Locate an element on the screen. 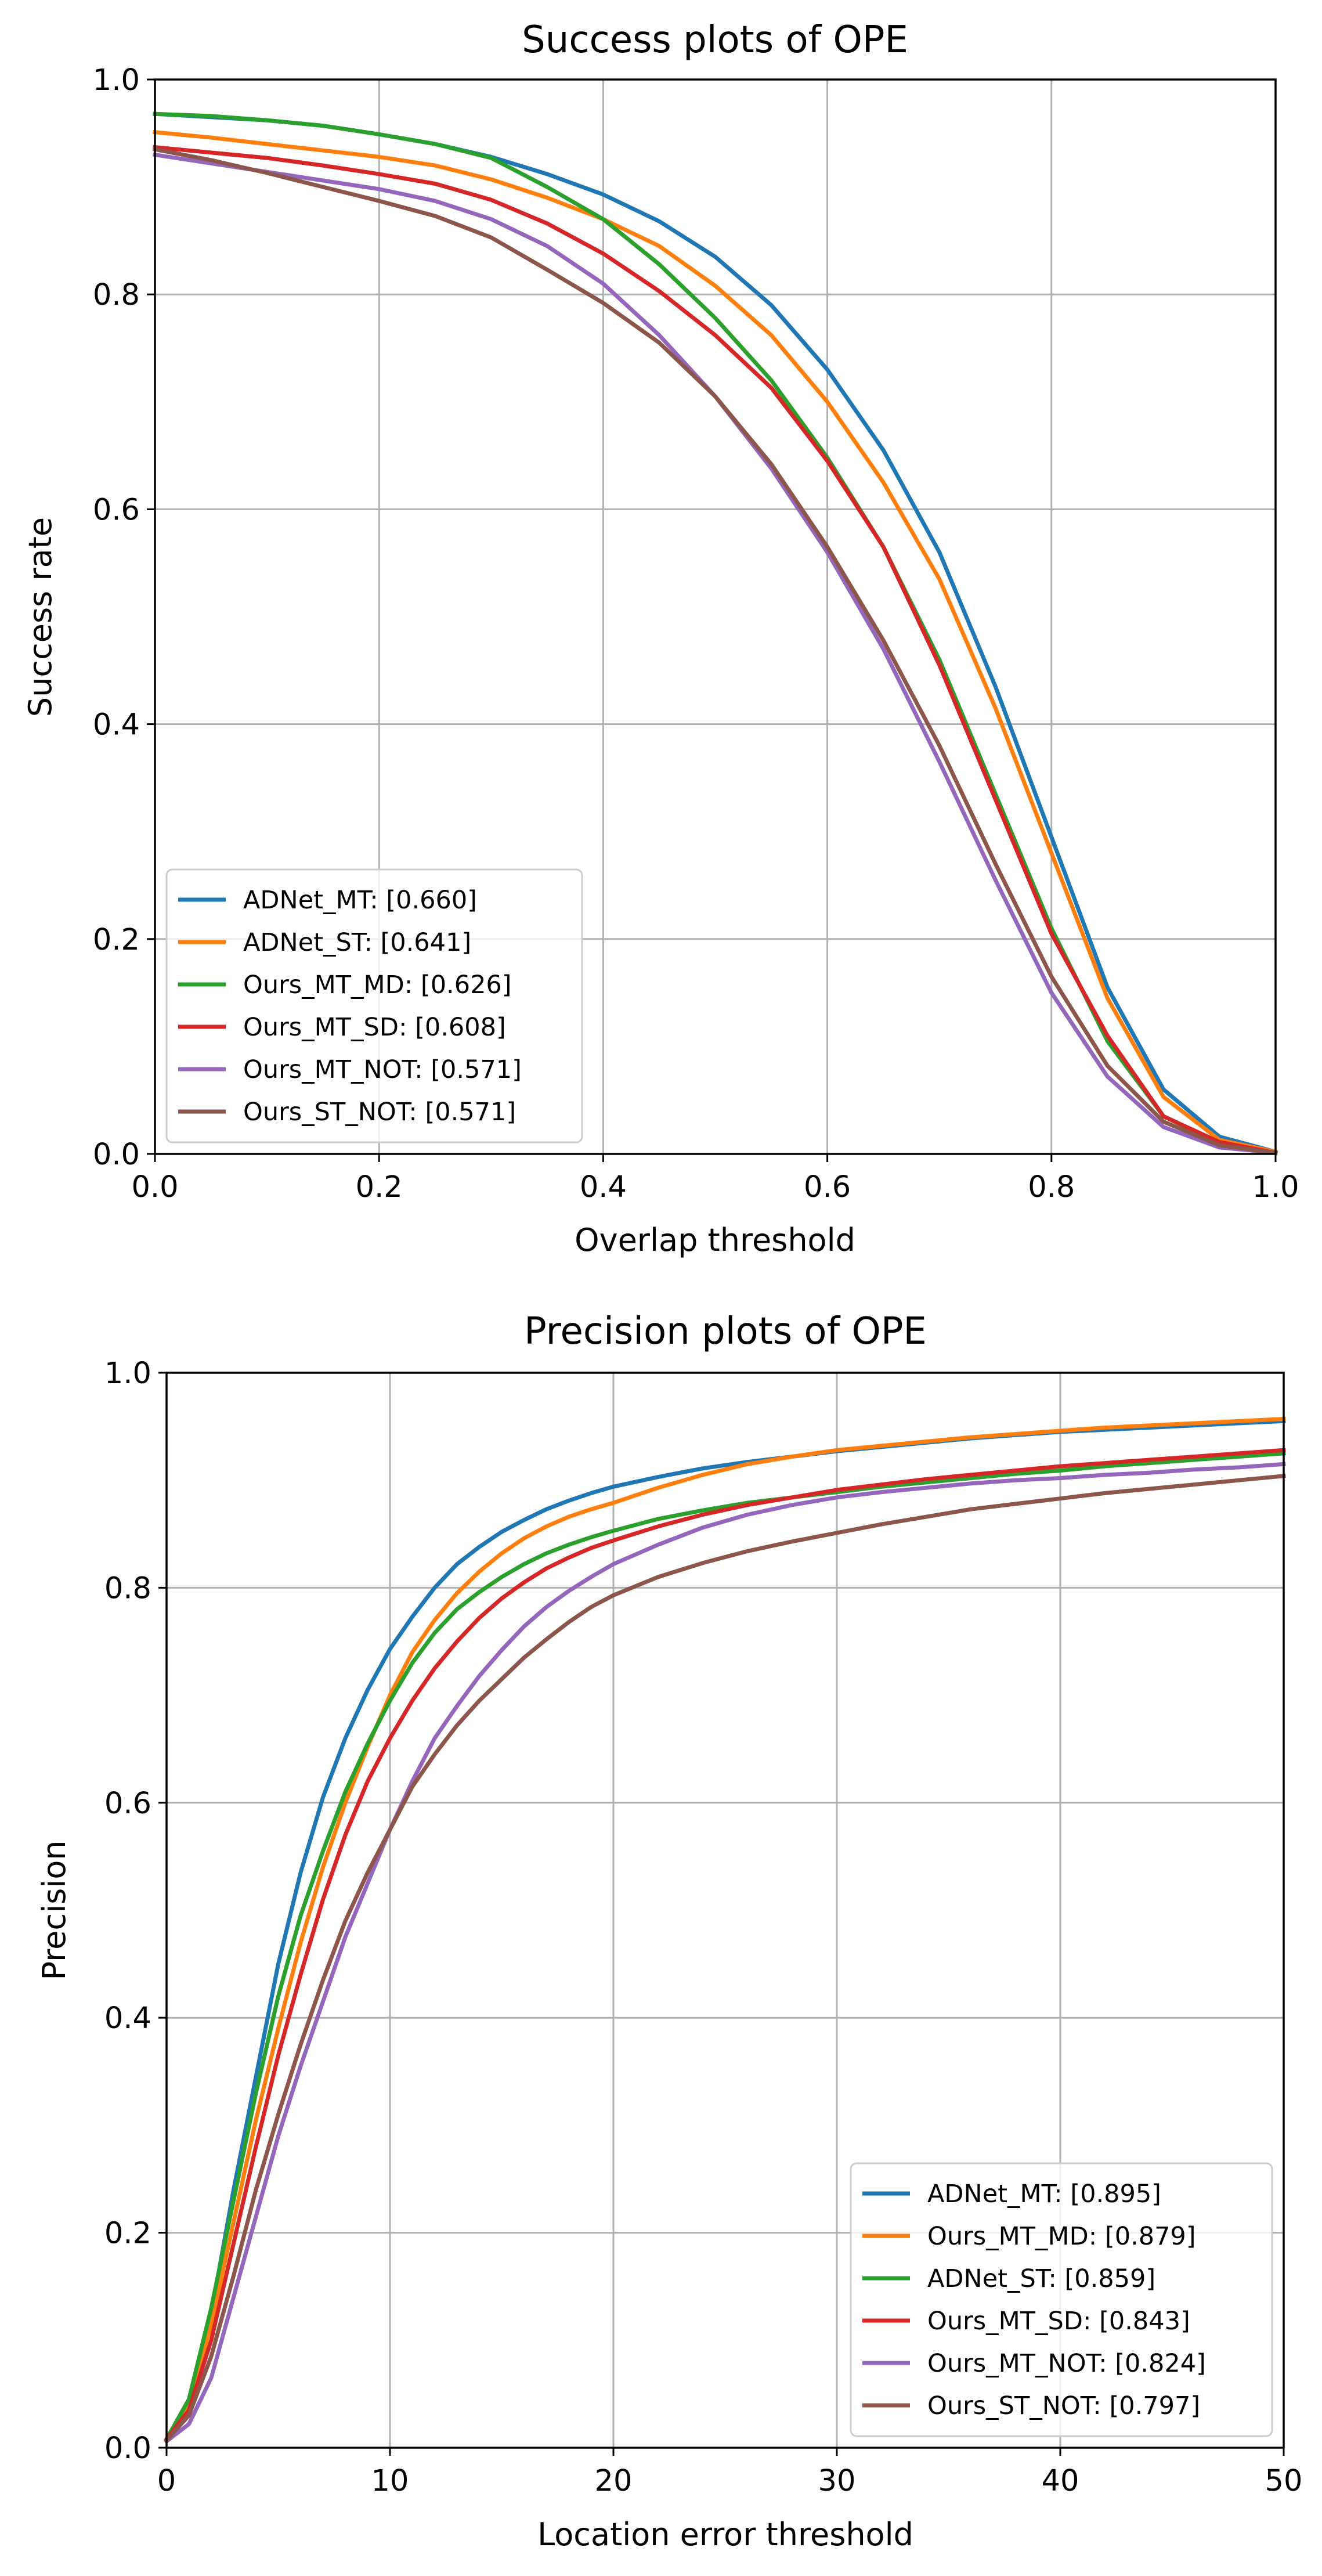 The height and width of the screenshot is (2576, 1322). precision-legend-box is located at coordinates (1061, 2299).